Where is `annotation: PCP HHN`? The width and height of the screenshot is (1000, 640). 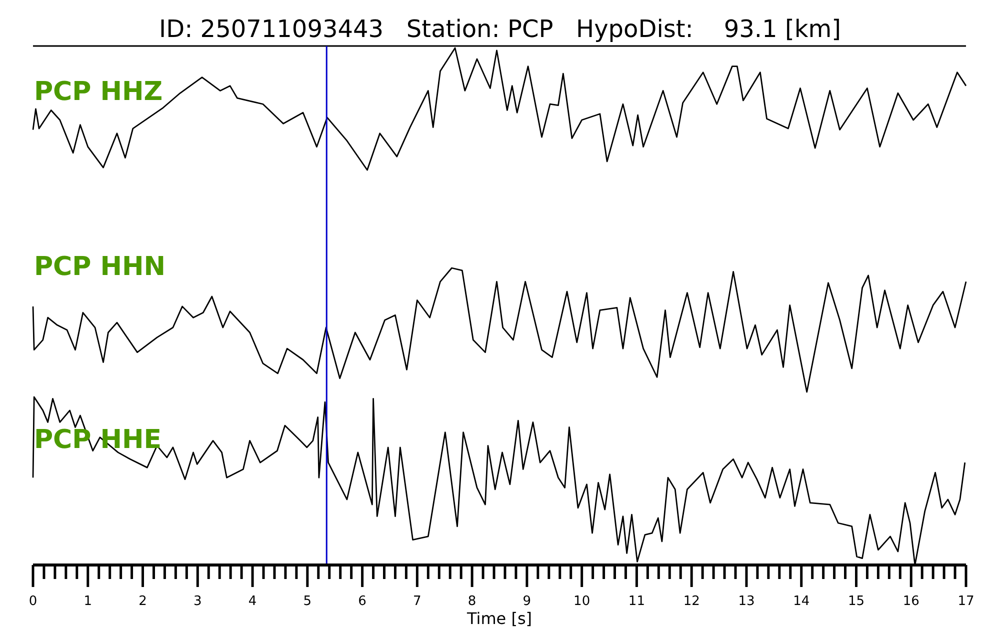 annotation: PCP HHN is located at coordinates (100, 267).